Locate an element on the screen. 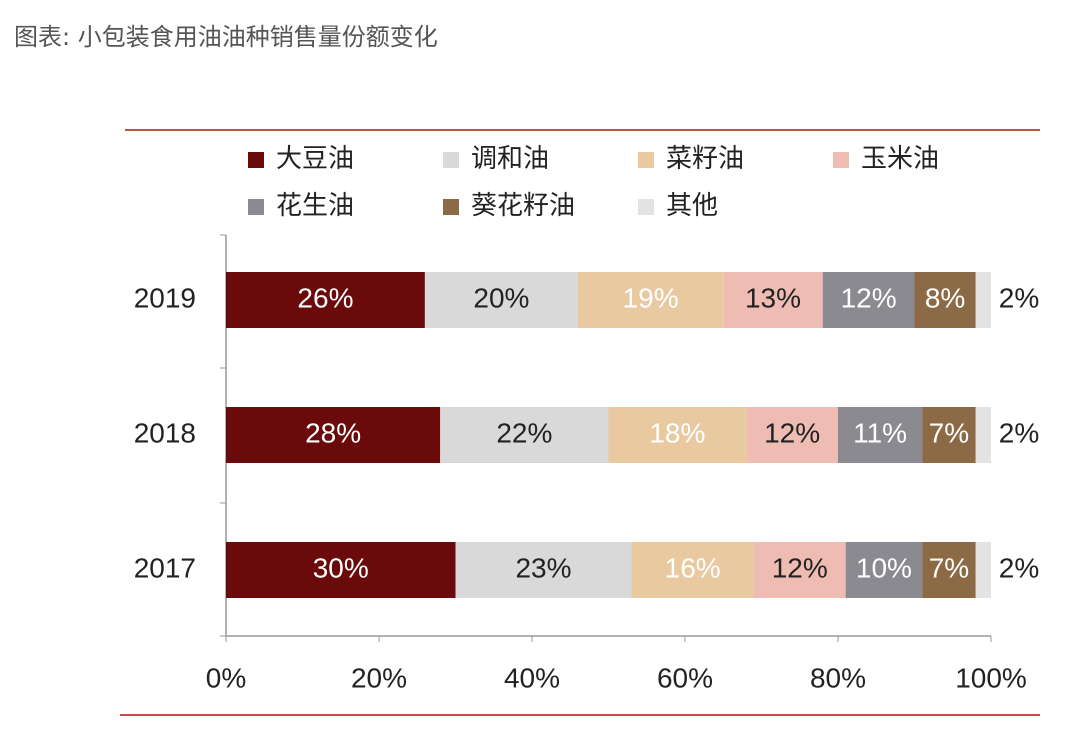 The height and width of the screenshot is (740, 1086). x-tick-label: 0% is located at coordinates (226, 677).